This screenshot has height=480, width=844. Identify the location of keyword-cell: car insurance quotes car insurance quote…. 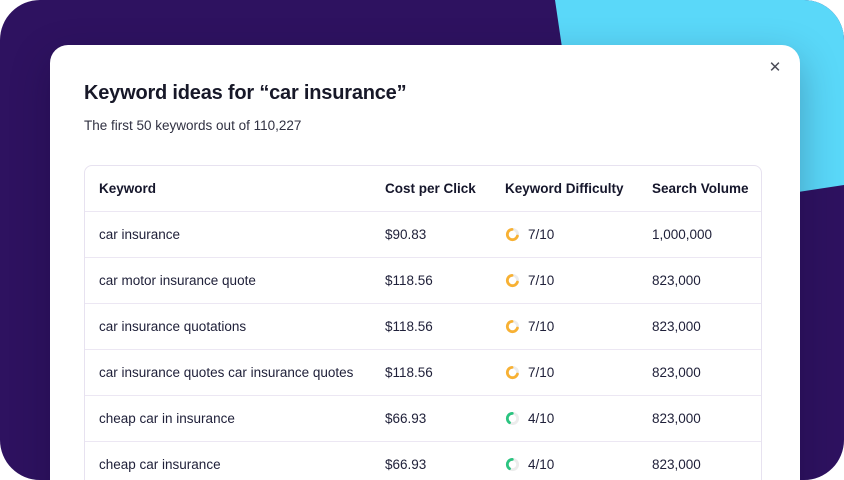
(226, 372).